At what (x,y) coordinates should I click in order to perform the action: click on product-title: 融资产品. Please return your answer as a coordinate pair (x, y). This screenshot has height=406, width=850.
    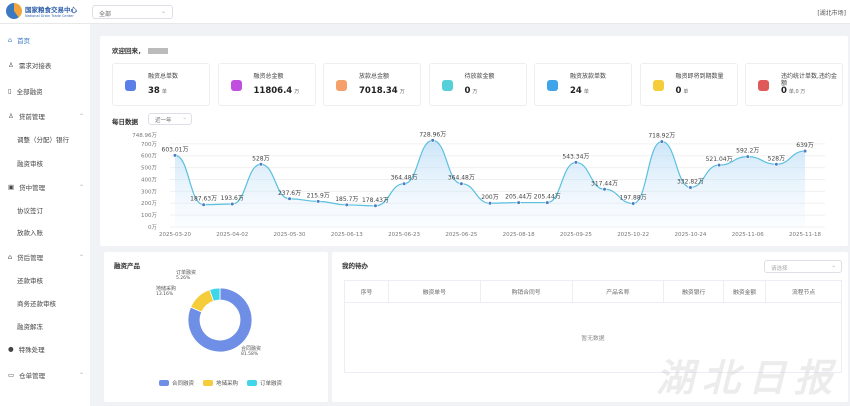
    Looking at the image, I should click on (127, 266).